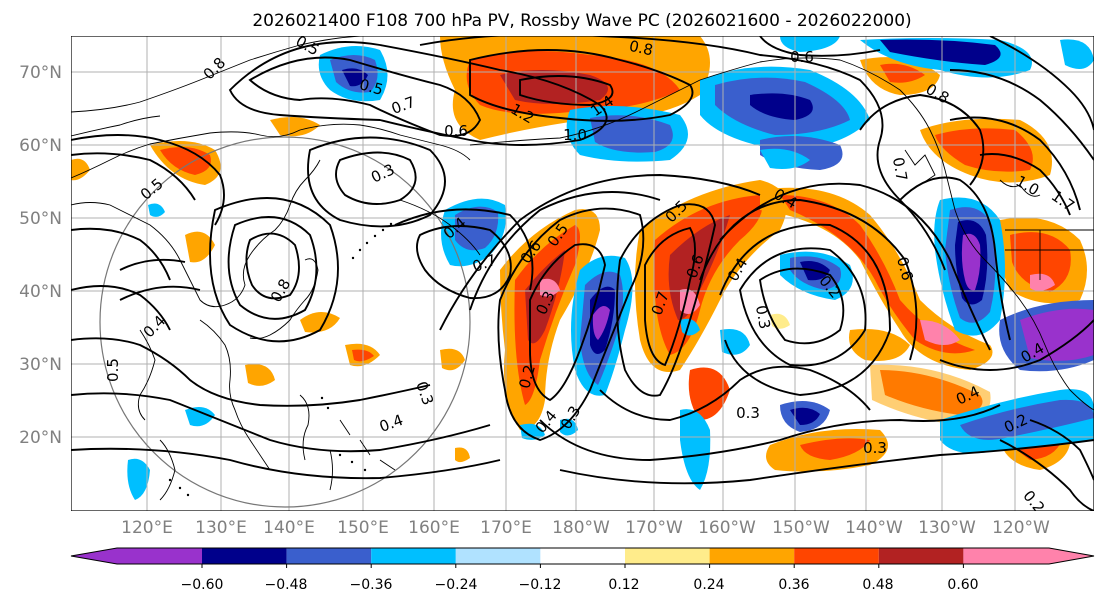  Describe the element at coordinates (40, 438) in the screenshot. I see `lat-label-20n: 20°N` at that location.